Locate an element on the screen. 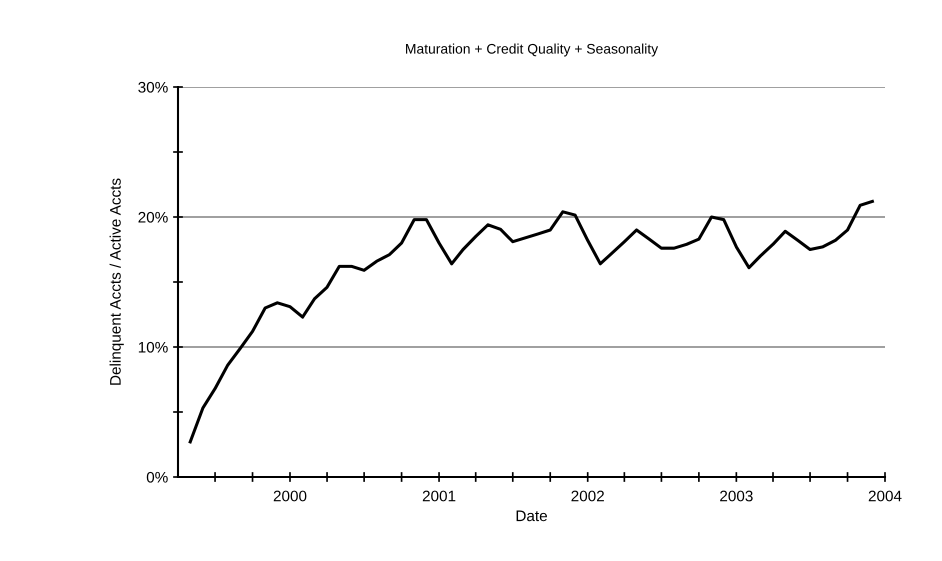  x-axis-title: Date is located at coordinates (531, 516).